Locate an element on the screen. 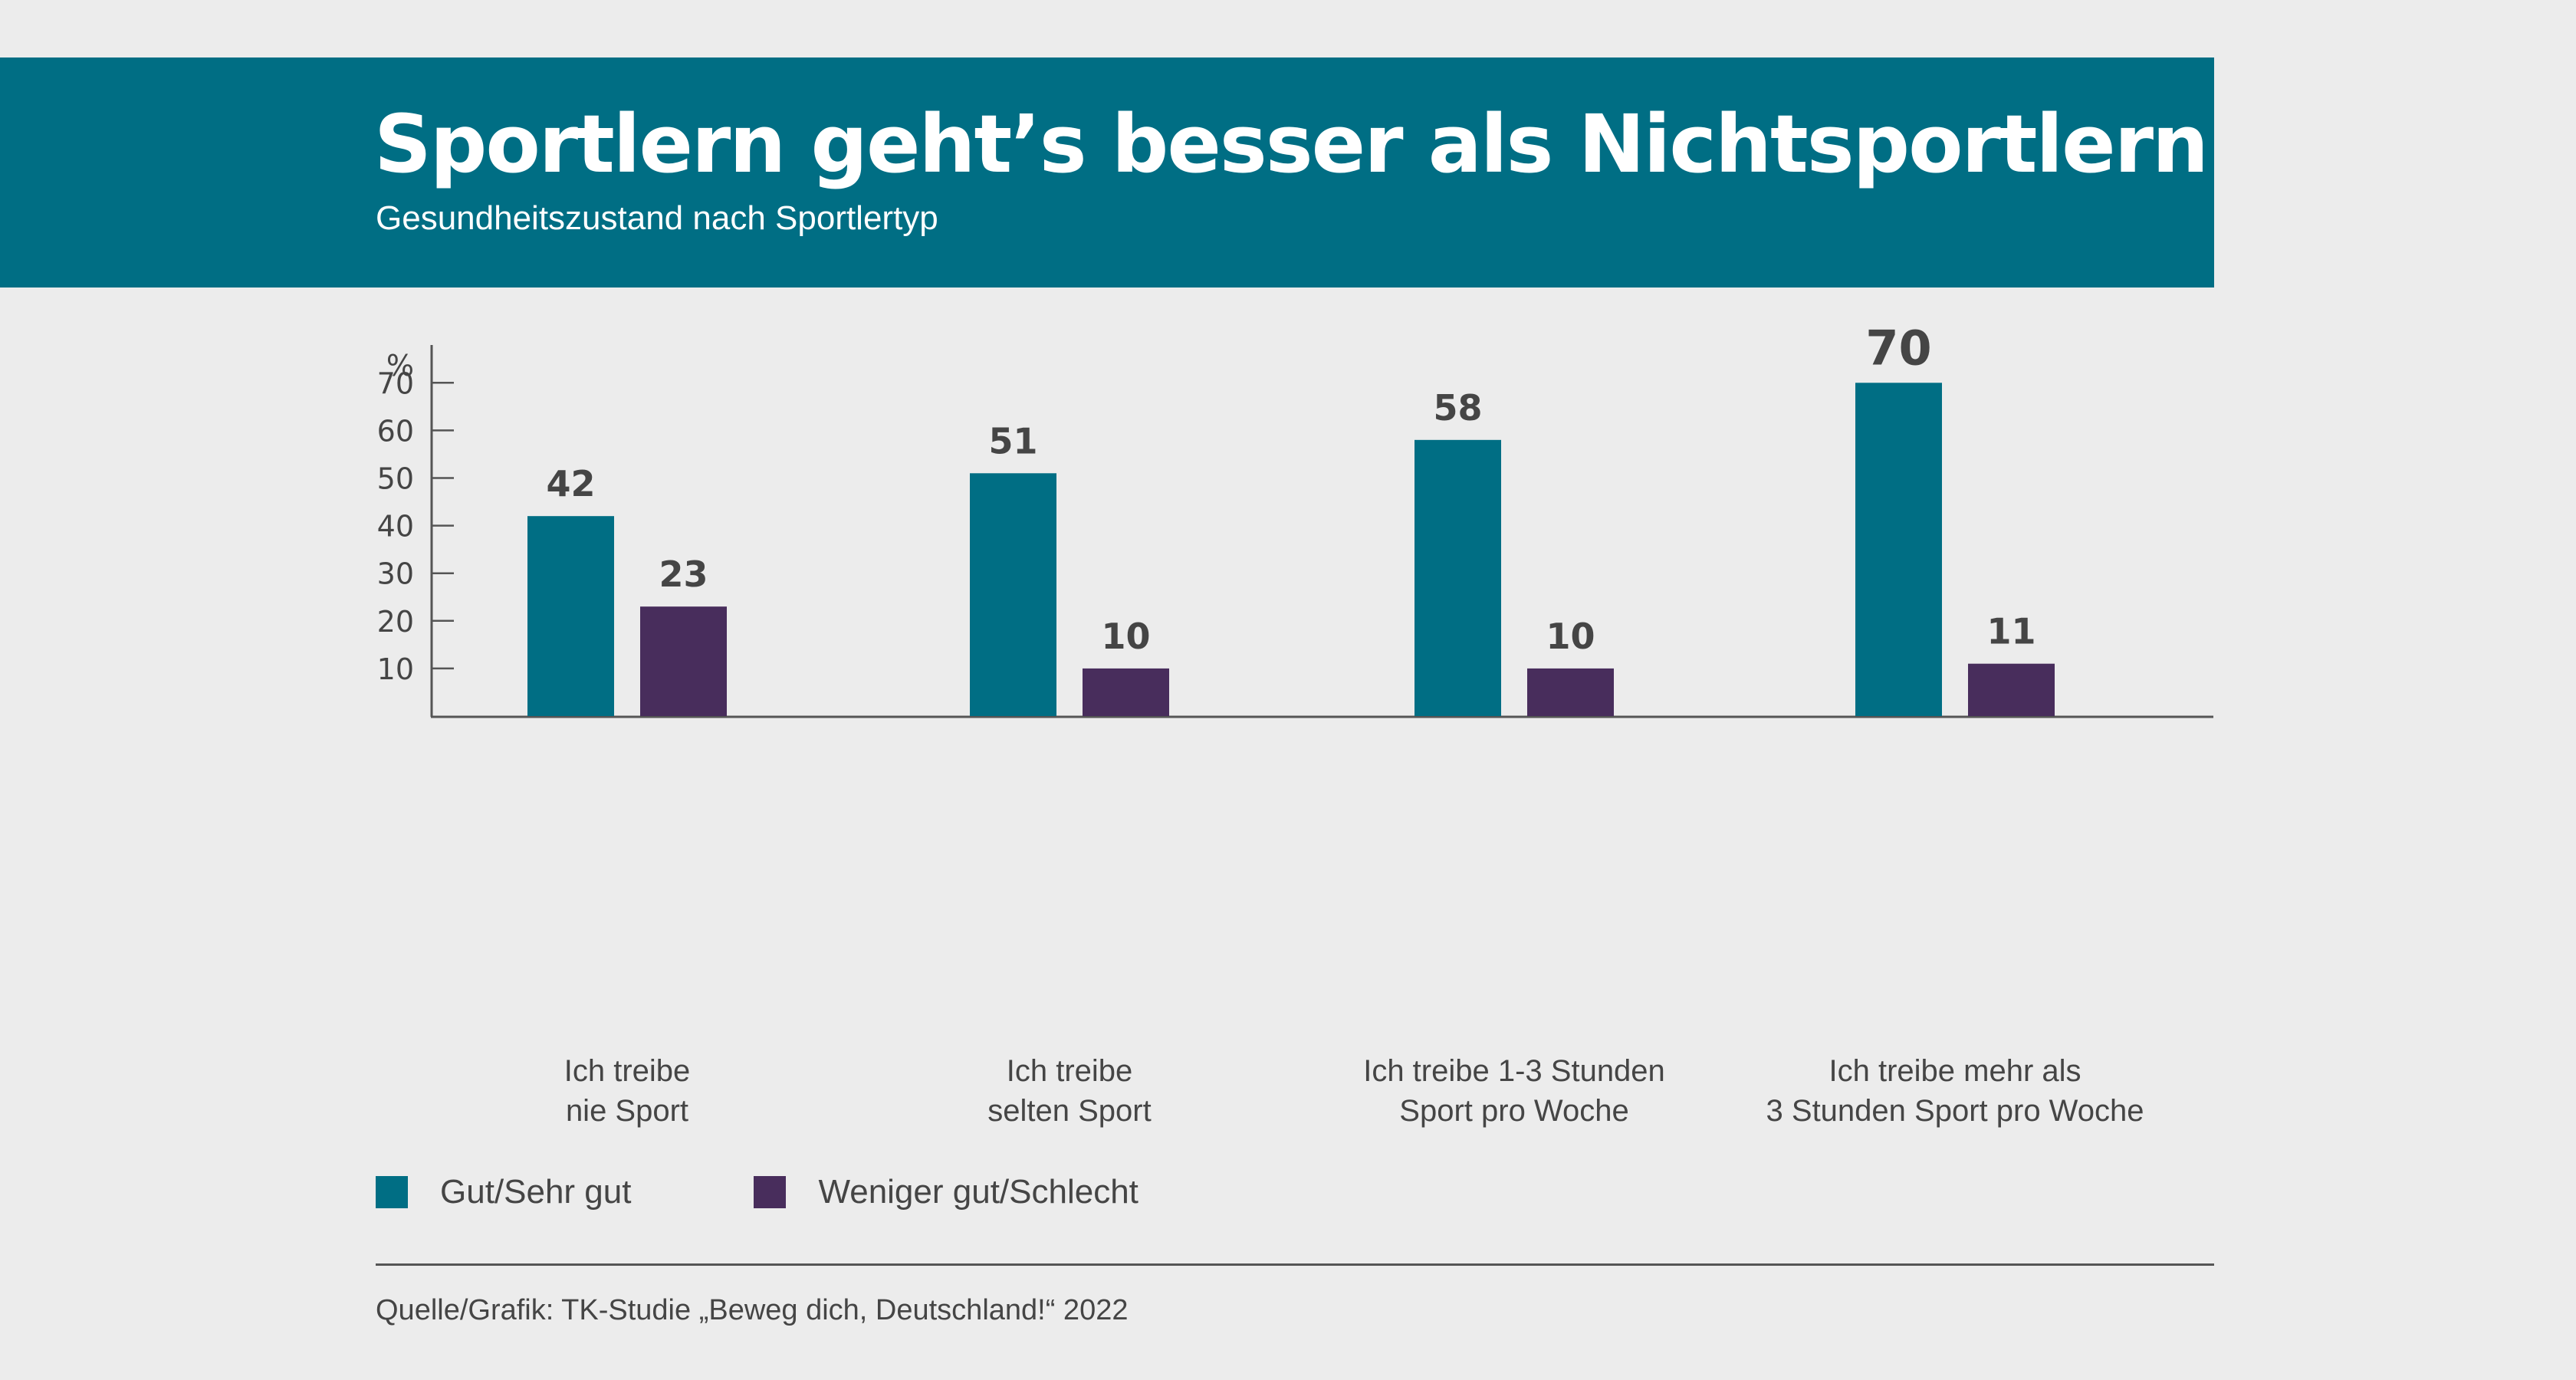 This screenshot has height=1380, width=2576. legend-item-gut: Gut/Sehr gut is located at coordinates (504, 1192).